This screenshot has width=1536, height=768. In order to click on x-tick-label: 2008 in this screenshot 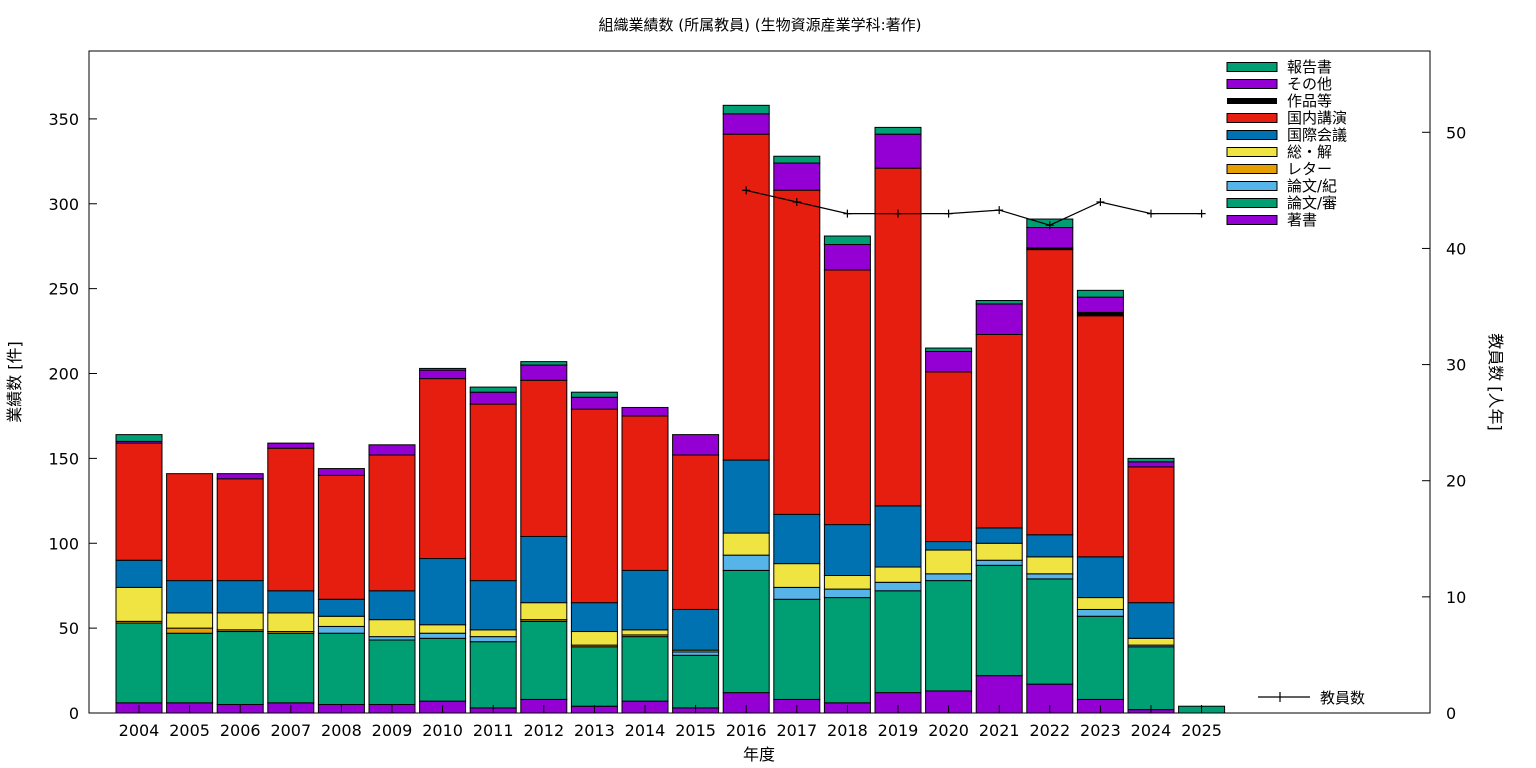, I will do `click(341, 730)`.